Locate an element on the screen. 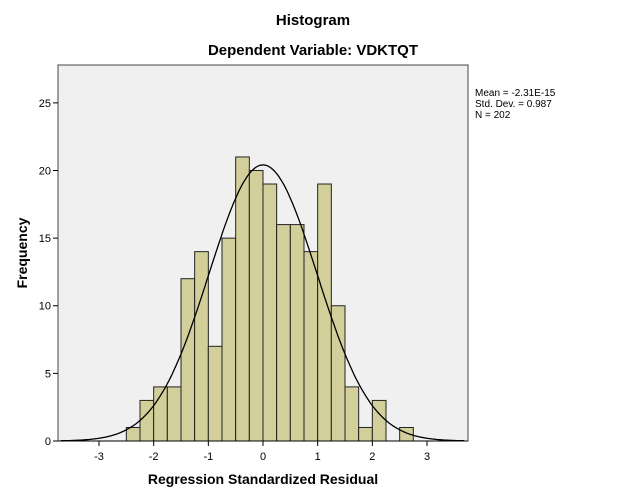  x-axis-label: Regression Standardized Residual is located at coordinates (263, 479).